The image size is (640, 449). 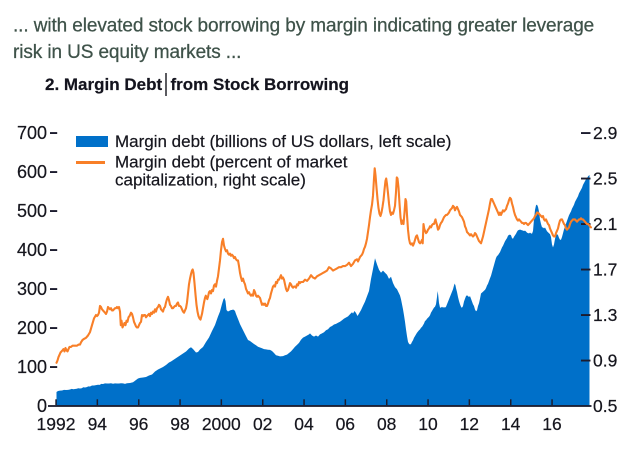 What do you see at coordinates (469, 424) in the screenshot?
I see `svg-text: 12` at bounding box center [469, 424].